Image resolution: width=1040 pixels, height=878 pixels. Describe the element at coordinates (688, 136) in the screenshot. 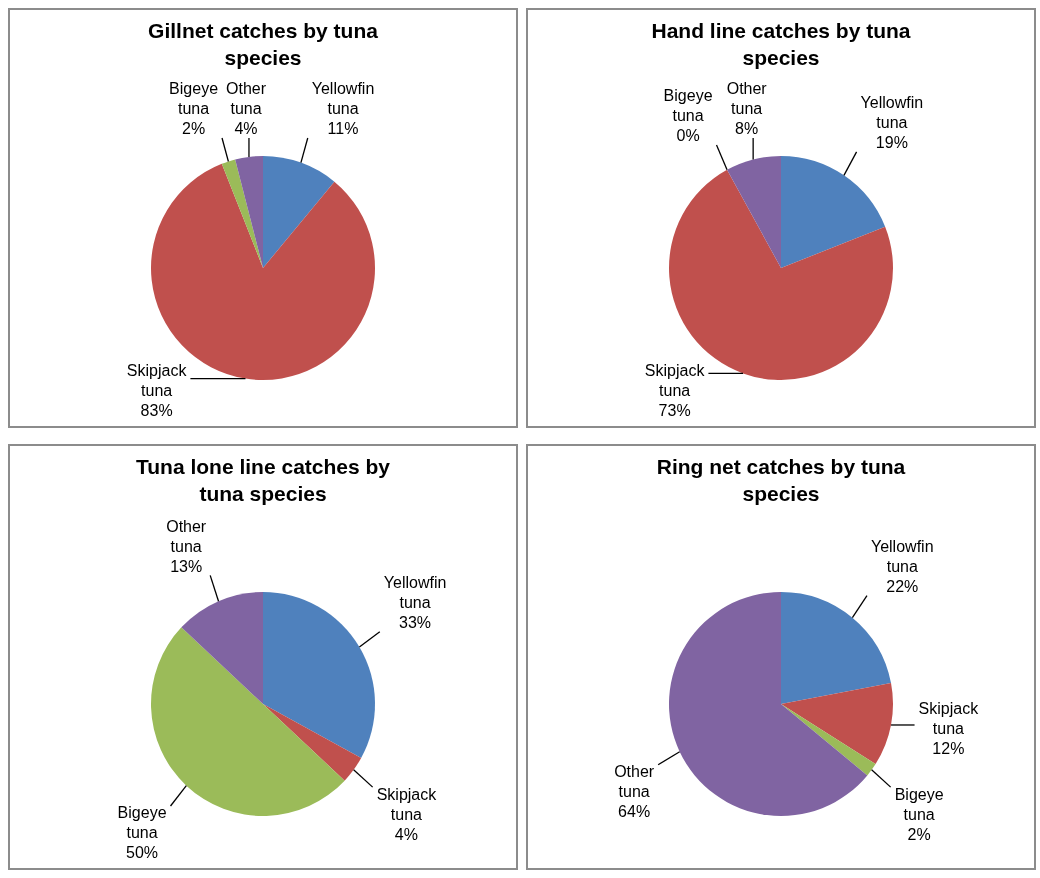

I see `text: 0%` at that location.